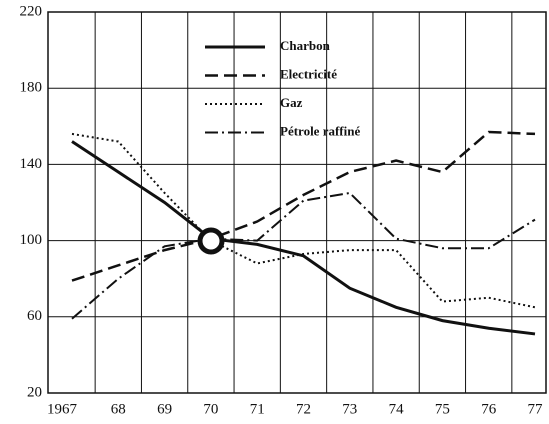  What do you see at coordinates (31, 164) in the screenshot?
I see `y-tick-label: 140` at bounding box center [31, 164].